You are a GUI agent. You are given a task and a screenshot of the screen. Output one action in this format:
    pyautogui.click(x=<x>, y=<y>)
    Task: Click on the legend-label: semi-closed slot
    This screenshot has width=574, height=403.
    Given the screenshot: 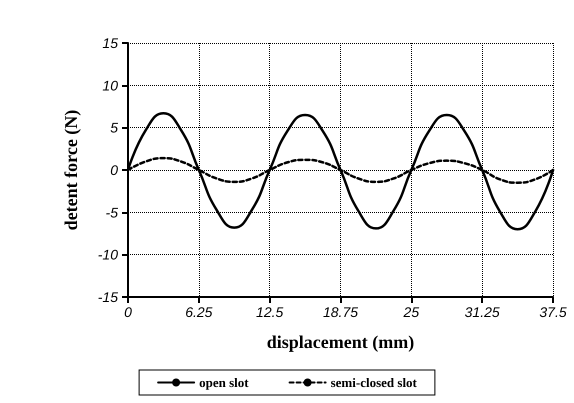 What is the action you would take?
    pyautogui.click(x=374, y=382)
    